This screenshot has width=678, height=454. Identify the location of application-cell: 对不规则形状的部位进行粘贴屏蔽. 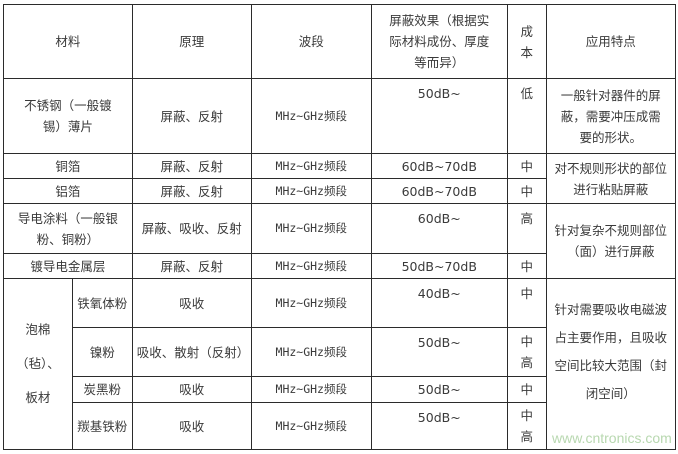
(610, 178).